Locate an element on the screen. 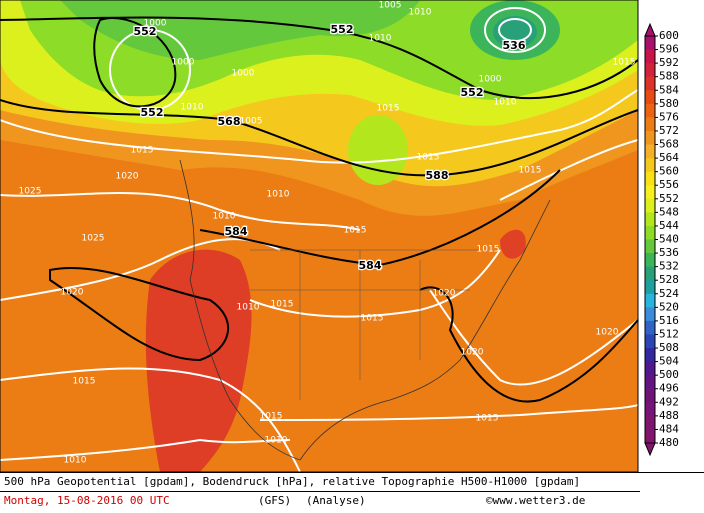 The height and width of the screenshot is (513, 704). colorbar-label: 524 is located at coordinates (669, 293).